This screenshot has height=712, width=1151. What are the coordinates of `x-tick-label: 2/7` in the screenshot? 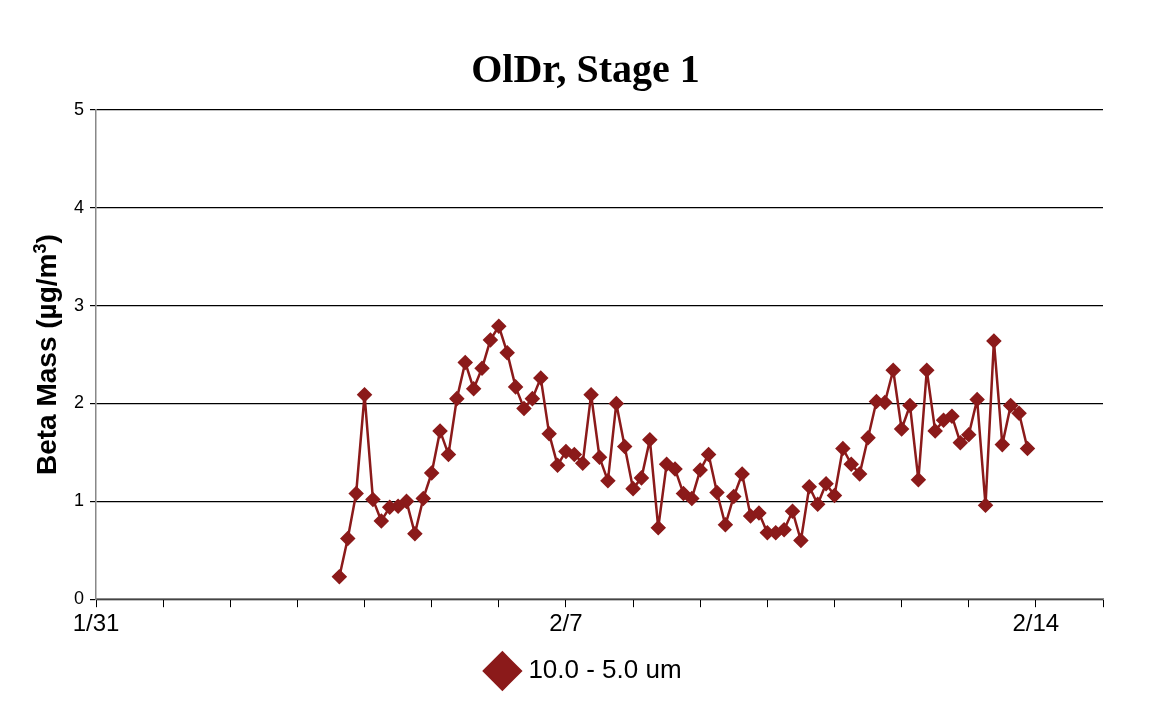 It's located at (566, 623).